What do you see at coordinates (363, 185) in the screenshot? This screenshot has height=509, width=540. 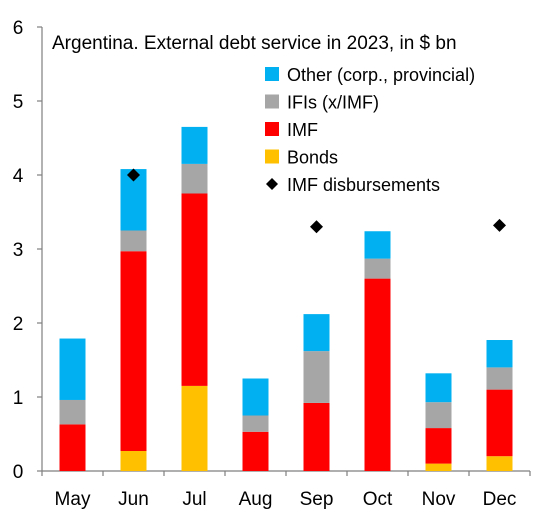 I see `legend-label: IMF disbursements` at bounding box center [363, 185].